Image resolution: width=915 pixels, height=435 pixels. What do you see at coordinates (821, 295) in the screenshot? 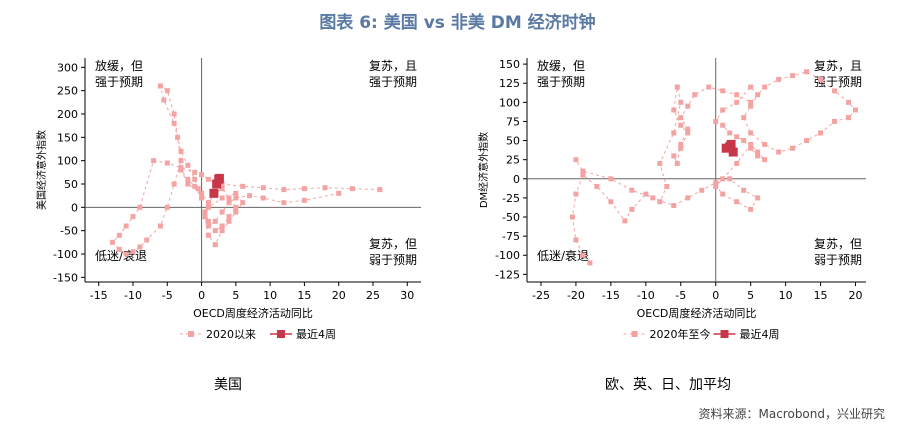
I see `x-tick-label: 15` at bounding box center [821, 295].